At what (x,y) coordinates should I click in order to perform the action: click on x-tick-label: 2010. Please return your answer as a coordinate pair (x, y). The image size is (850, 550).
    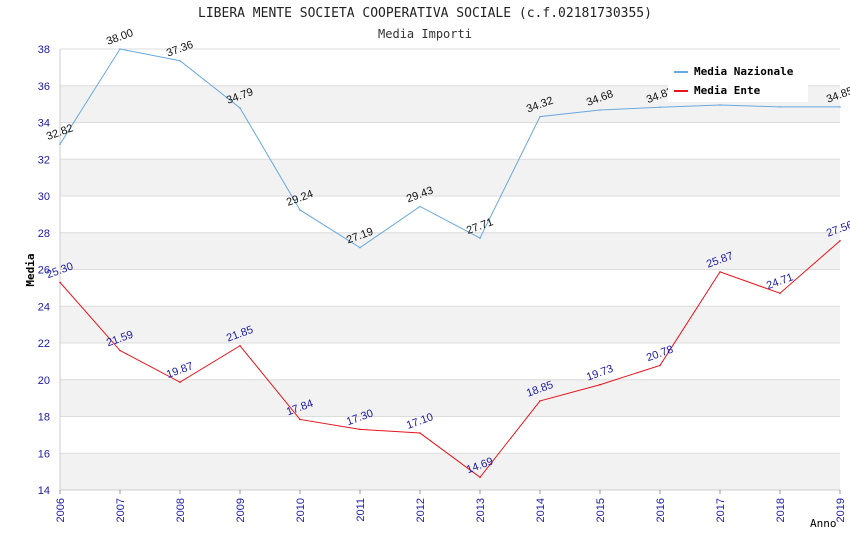
    Looking at the image, I should click on (301, 510).